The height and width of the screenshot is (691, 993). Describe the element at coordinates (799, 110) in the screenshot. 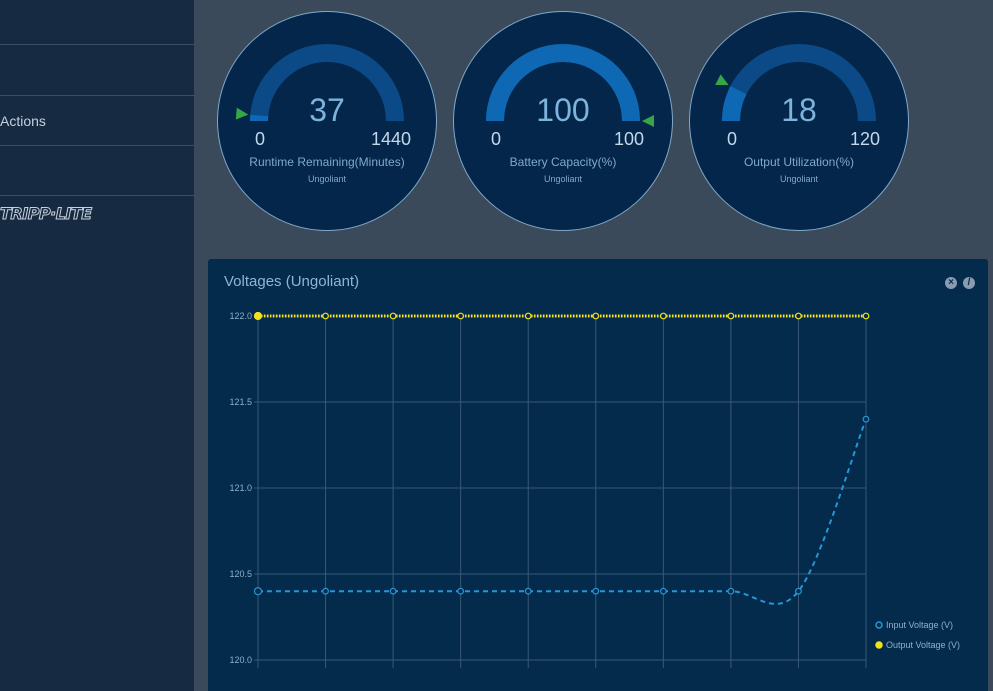

I see `gauge-value: 18` at that location.